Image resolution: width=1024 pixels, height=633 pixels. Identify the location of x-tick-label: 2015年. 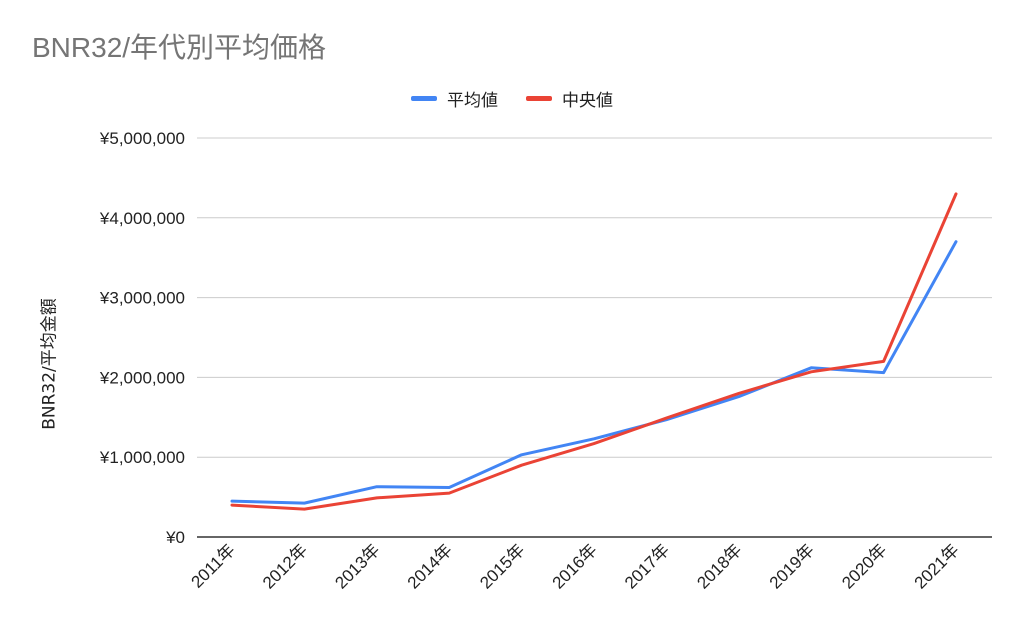
(502, 566).